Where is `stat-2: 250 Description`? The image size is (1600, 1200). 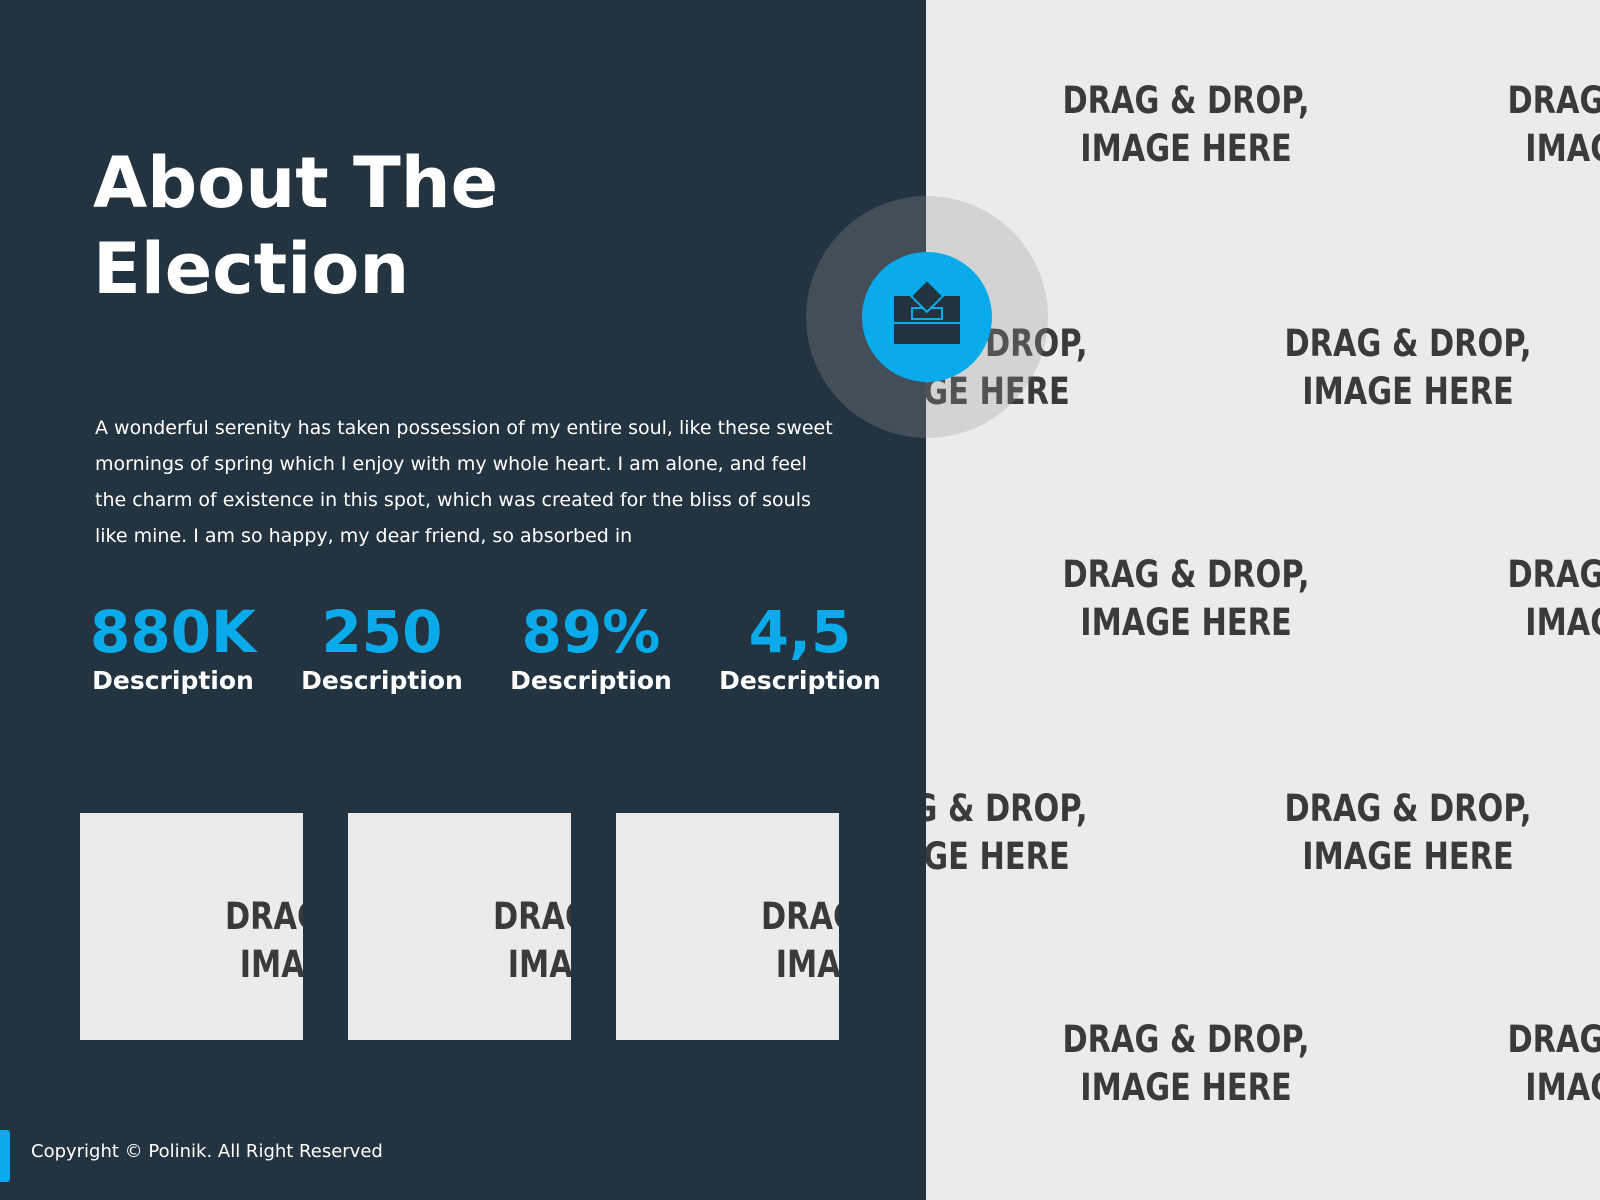 stat-2: 250 Description is located at coordinates (382, 649).